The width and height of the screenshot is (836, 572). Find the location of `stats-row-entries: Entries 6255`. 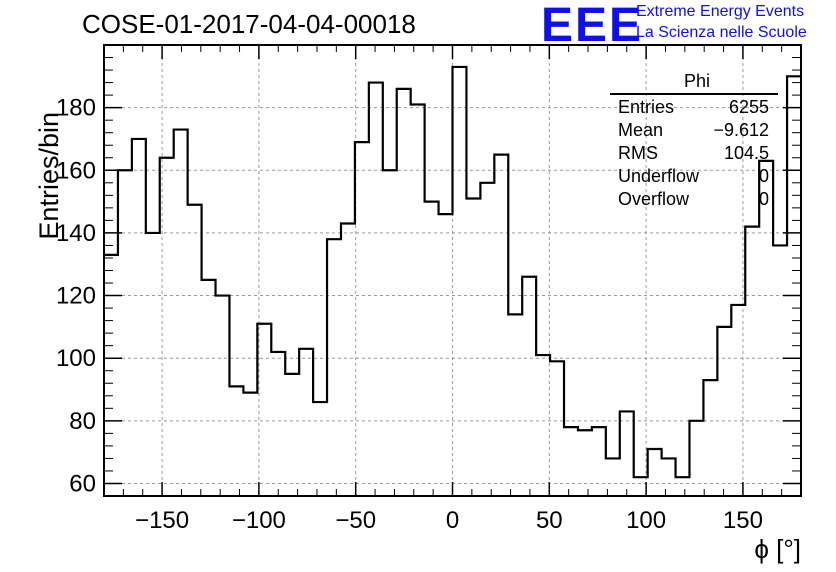

stats-row-entries: Entries 6255 is located at coordinates (694, 108).